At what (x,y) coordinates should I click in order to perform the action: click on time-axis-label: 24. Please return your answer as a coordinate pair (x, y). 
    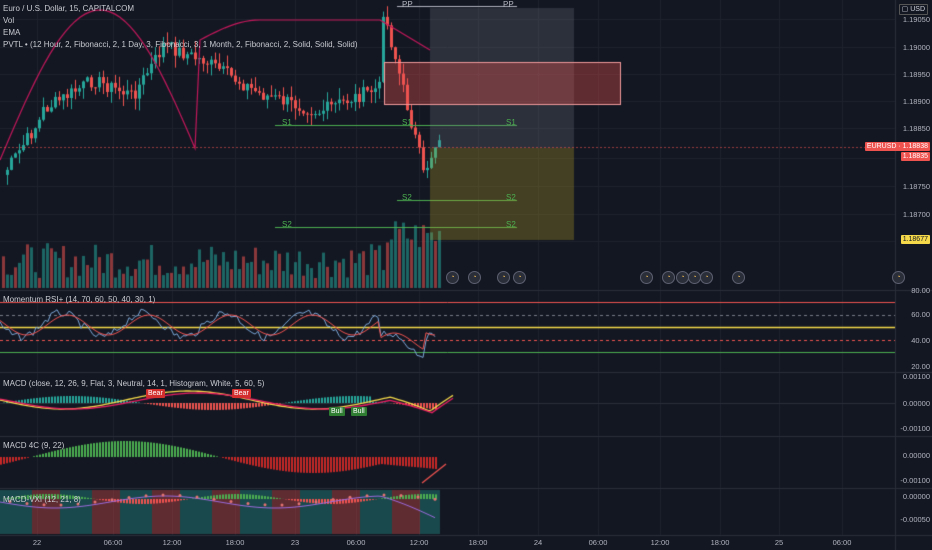
    Looking at the image, I should click on (538, 542).